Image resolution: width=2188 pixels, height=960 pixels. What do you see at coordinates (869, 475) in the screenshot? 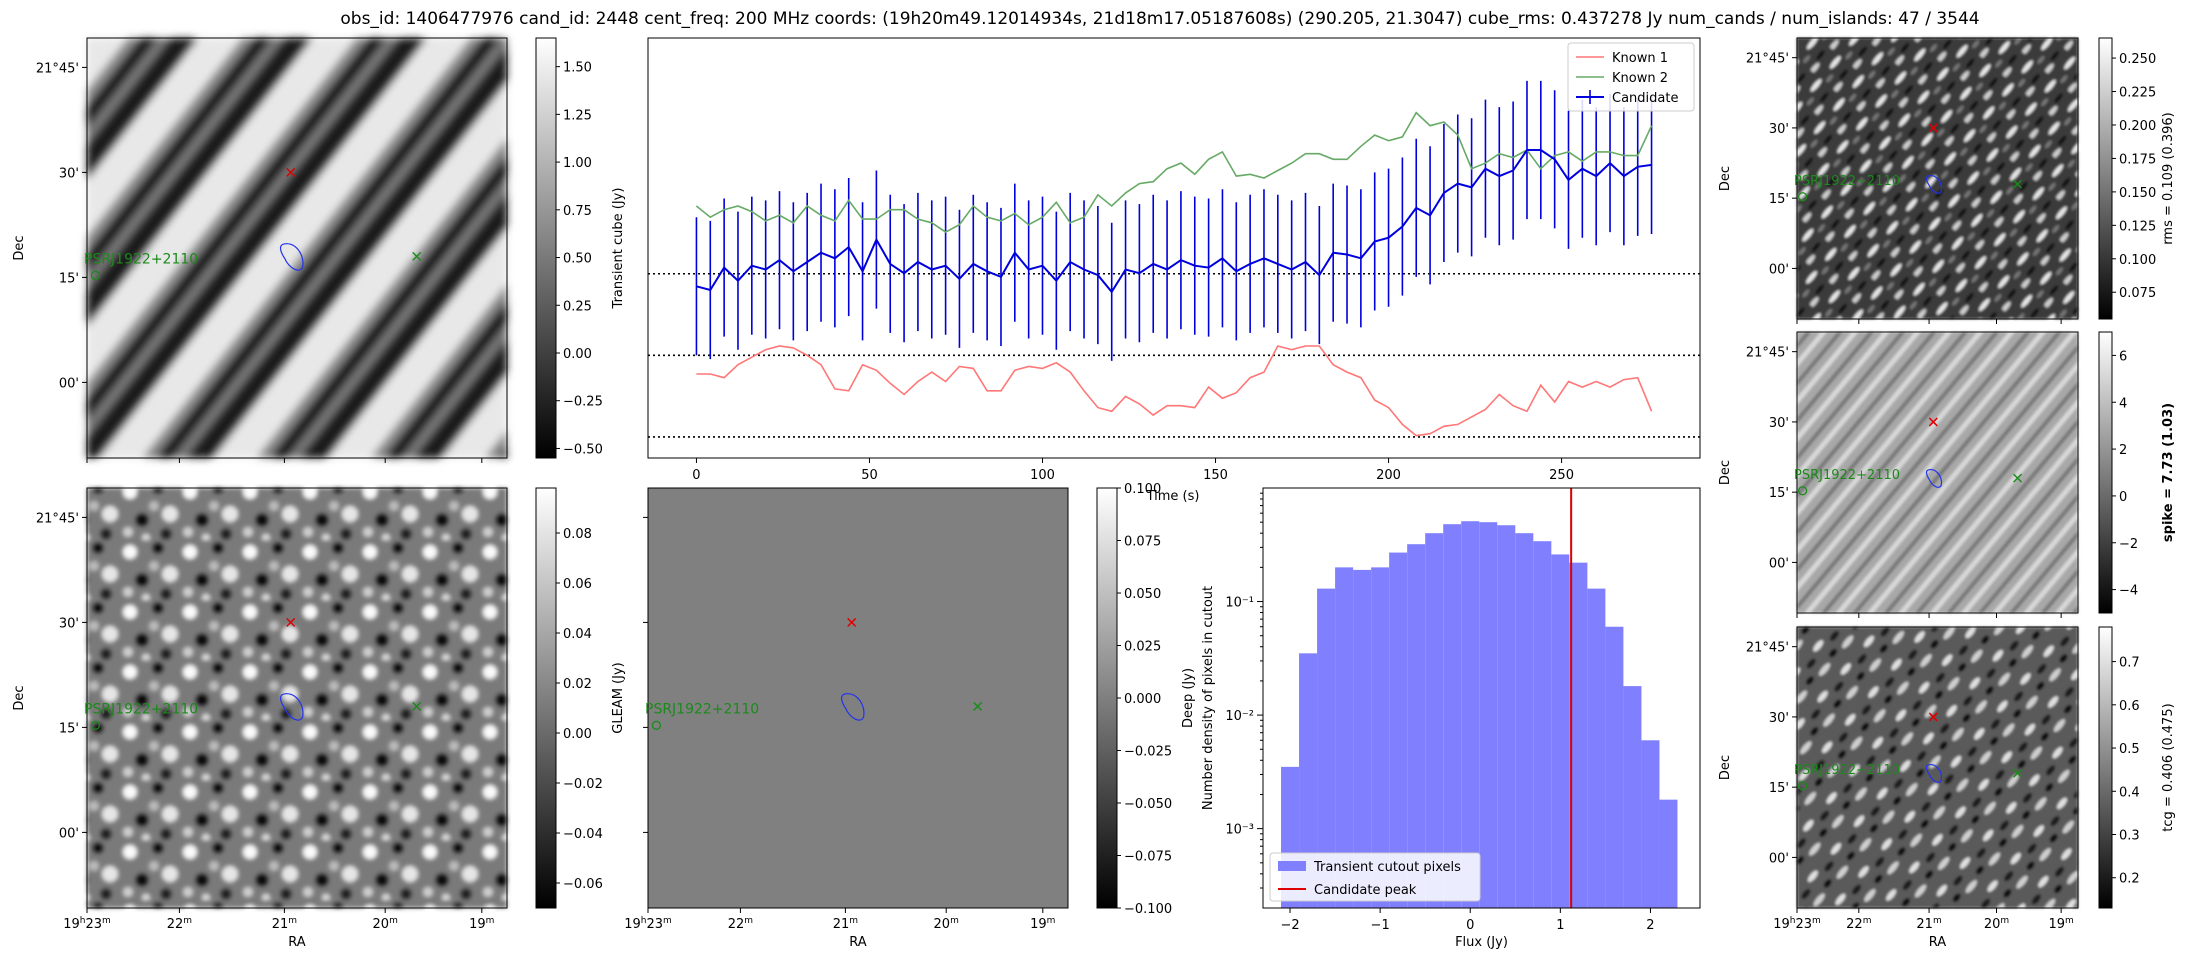
I see `x-tick-label: 50` at bounding box center [869, 475].